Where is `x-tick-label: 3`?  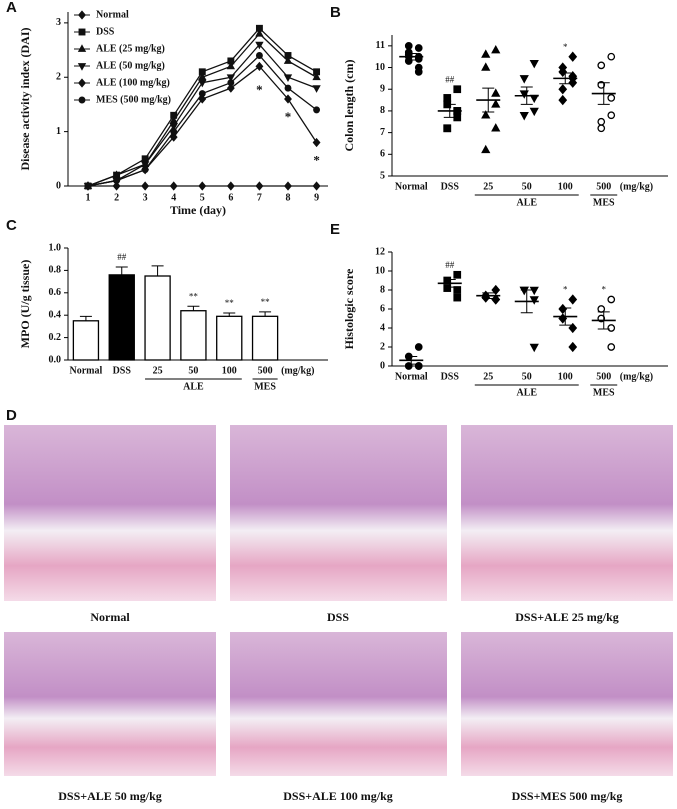
x-tick-label: 3 is located at coordinates (145, 197).